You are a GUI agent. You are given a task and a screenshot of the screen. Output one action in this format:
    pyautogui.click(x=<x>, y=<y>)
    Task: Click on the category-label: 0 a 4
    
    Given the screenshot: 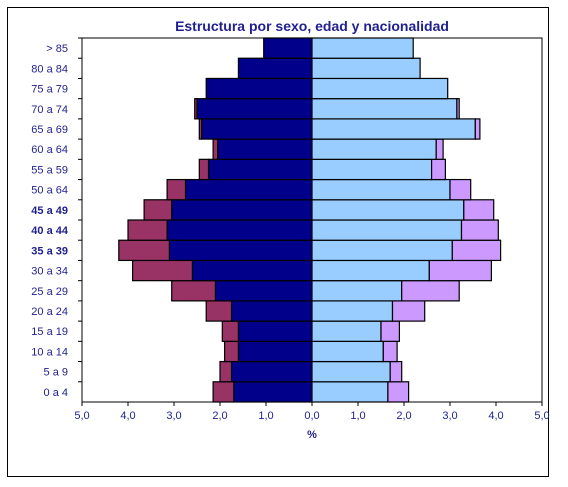 What is the action you would take?
    pyautogui.click(x=56, y=393)
    